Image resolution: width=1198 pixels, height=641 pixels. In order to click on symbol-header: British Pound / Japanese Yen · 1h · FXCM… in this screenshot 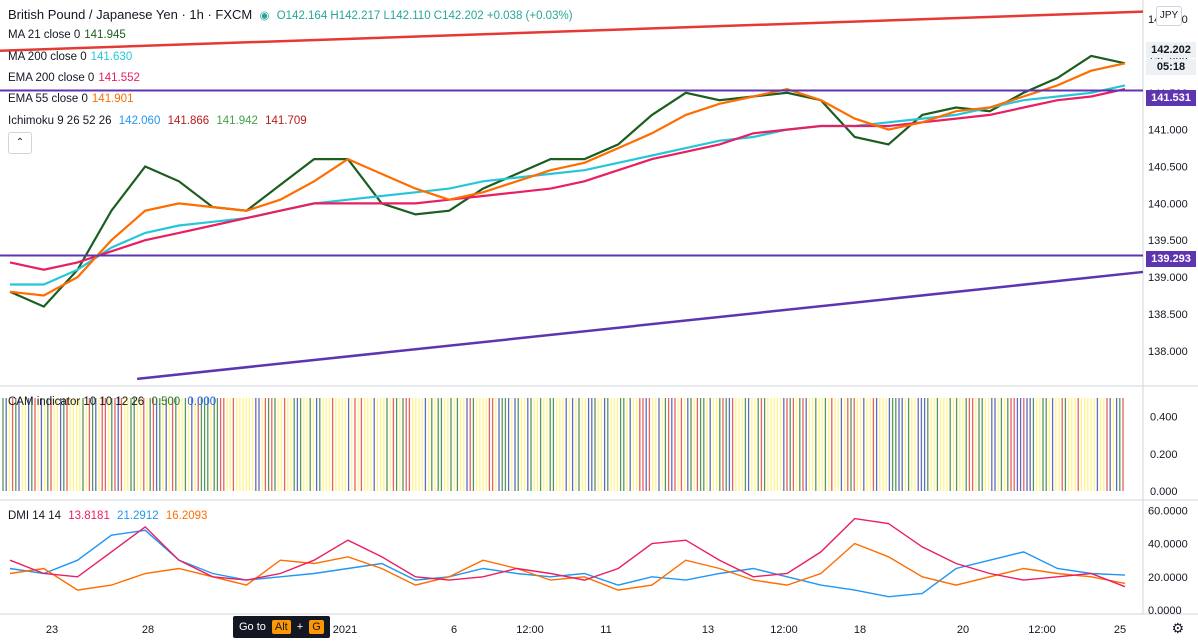, I will do `click(292, 15)`.